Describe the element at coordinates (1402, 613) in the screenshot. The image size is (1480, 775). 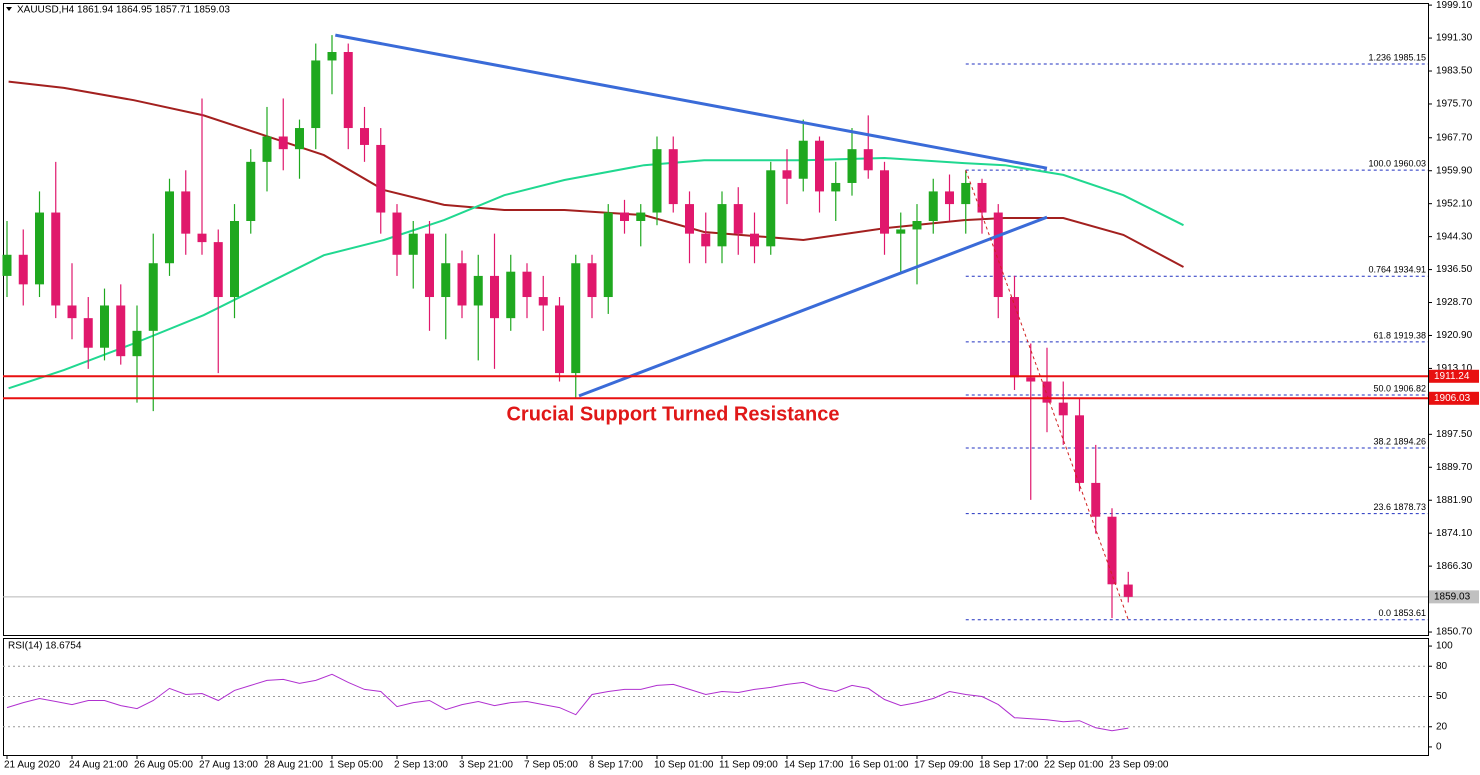
I see `fib-label: 0.0 1853.61` at that location.